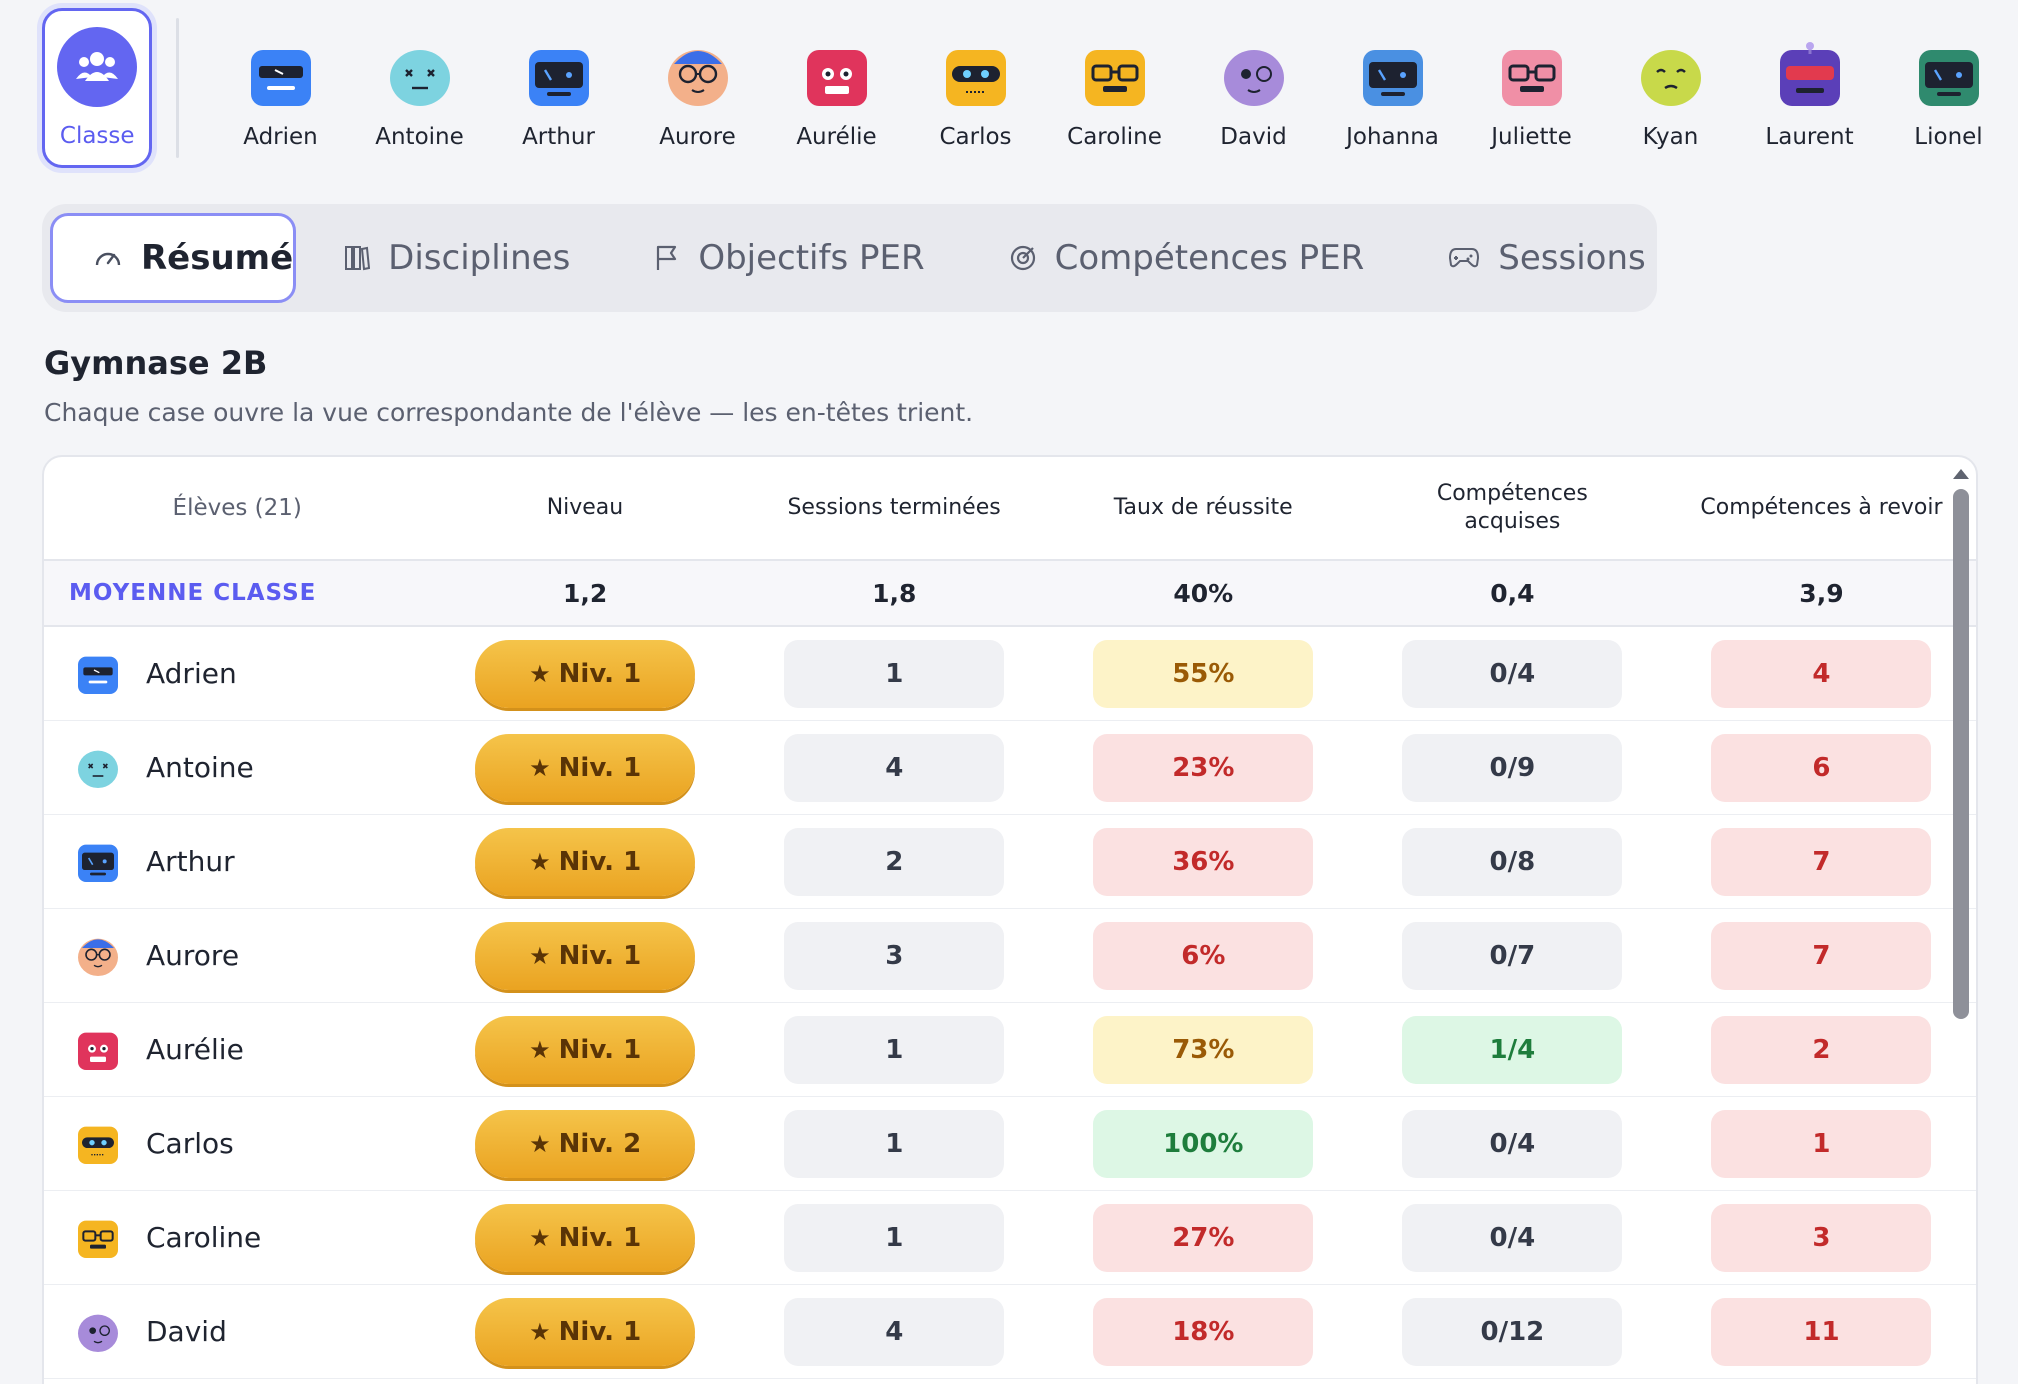 The height and width of the screenshot is (1384, 2018). Describe the element at coordinates (1821, 507) in the screenshot. I see `header-review: Compétences à revoir` at that location.